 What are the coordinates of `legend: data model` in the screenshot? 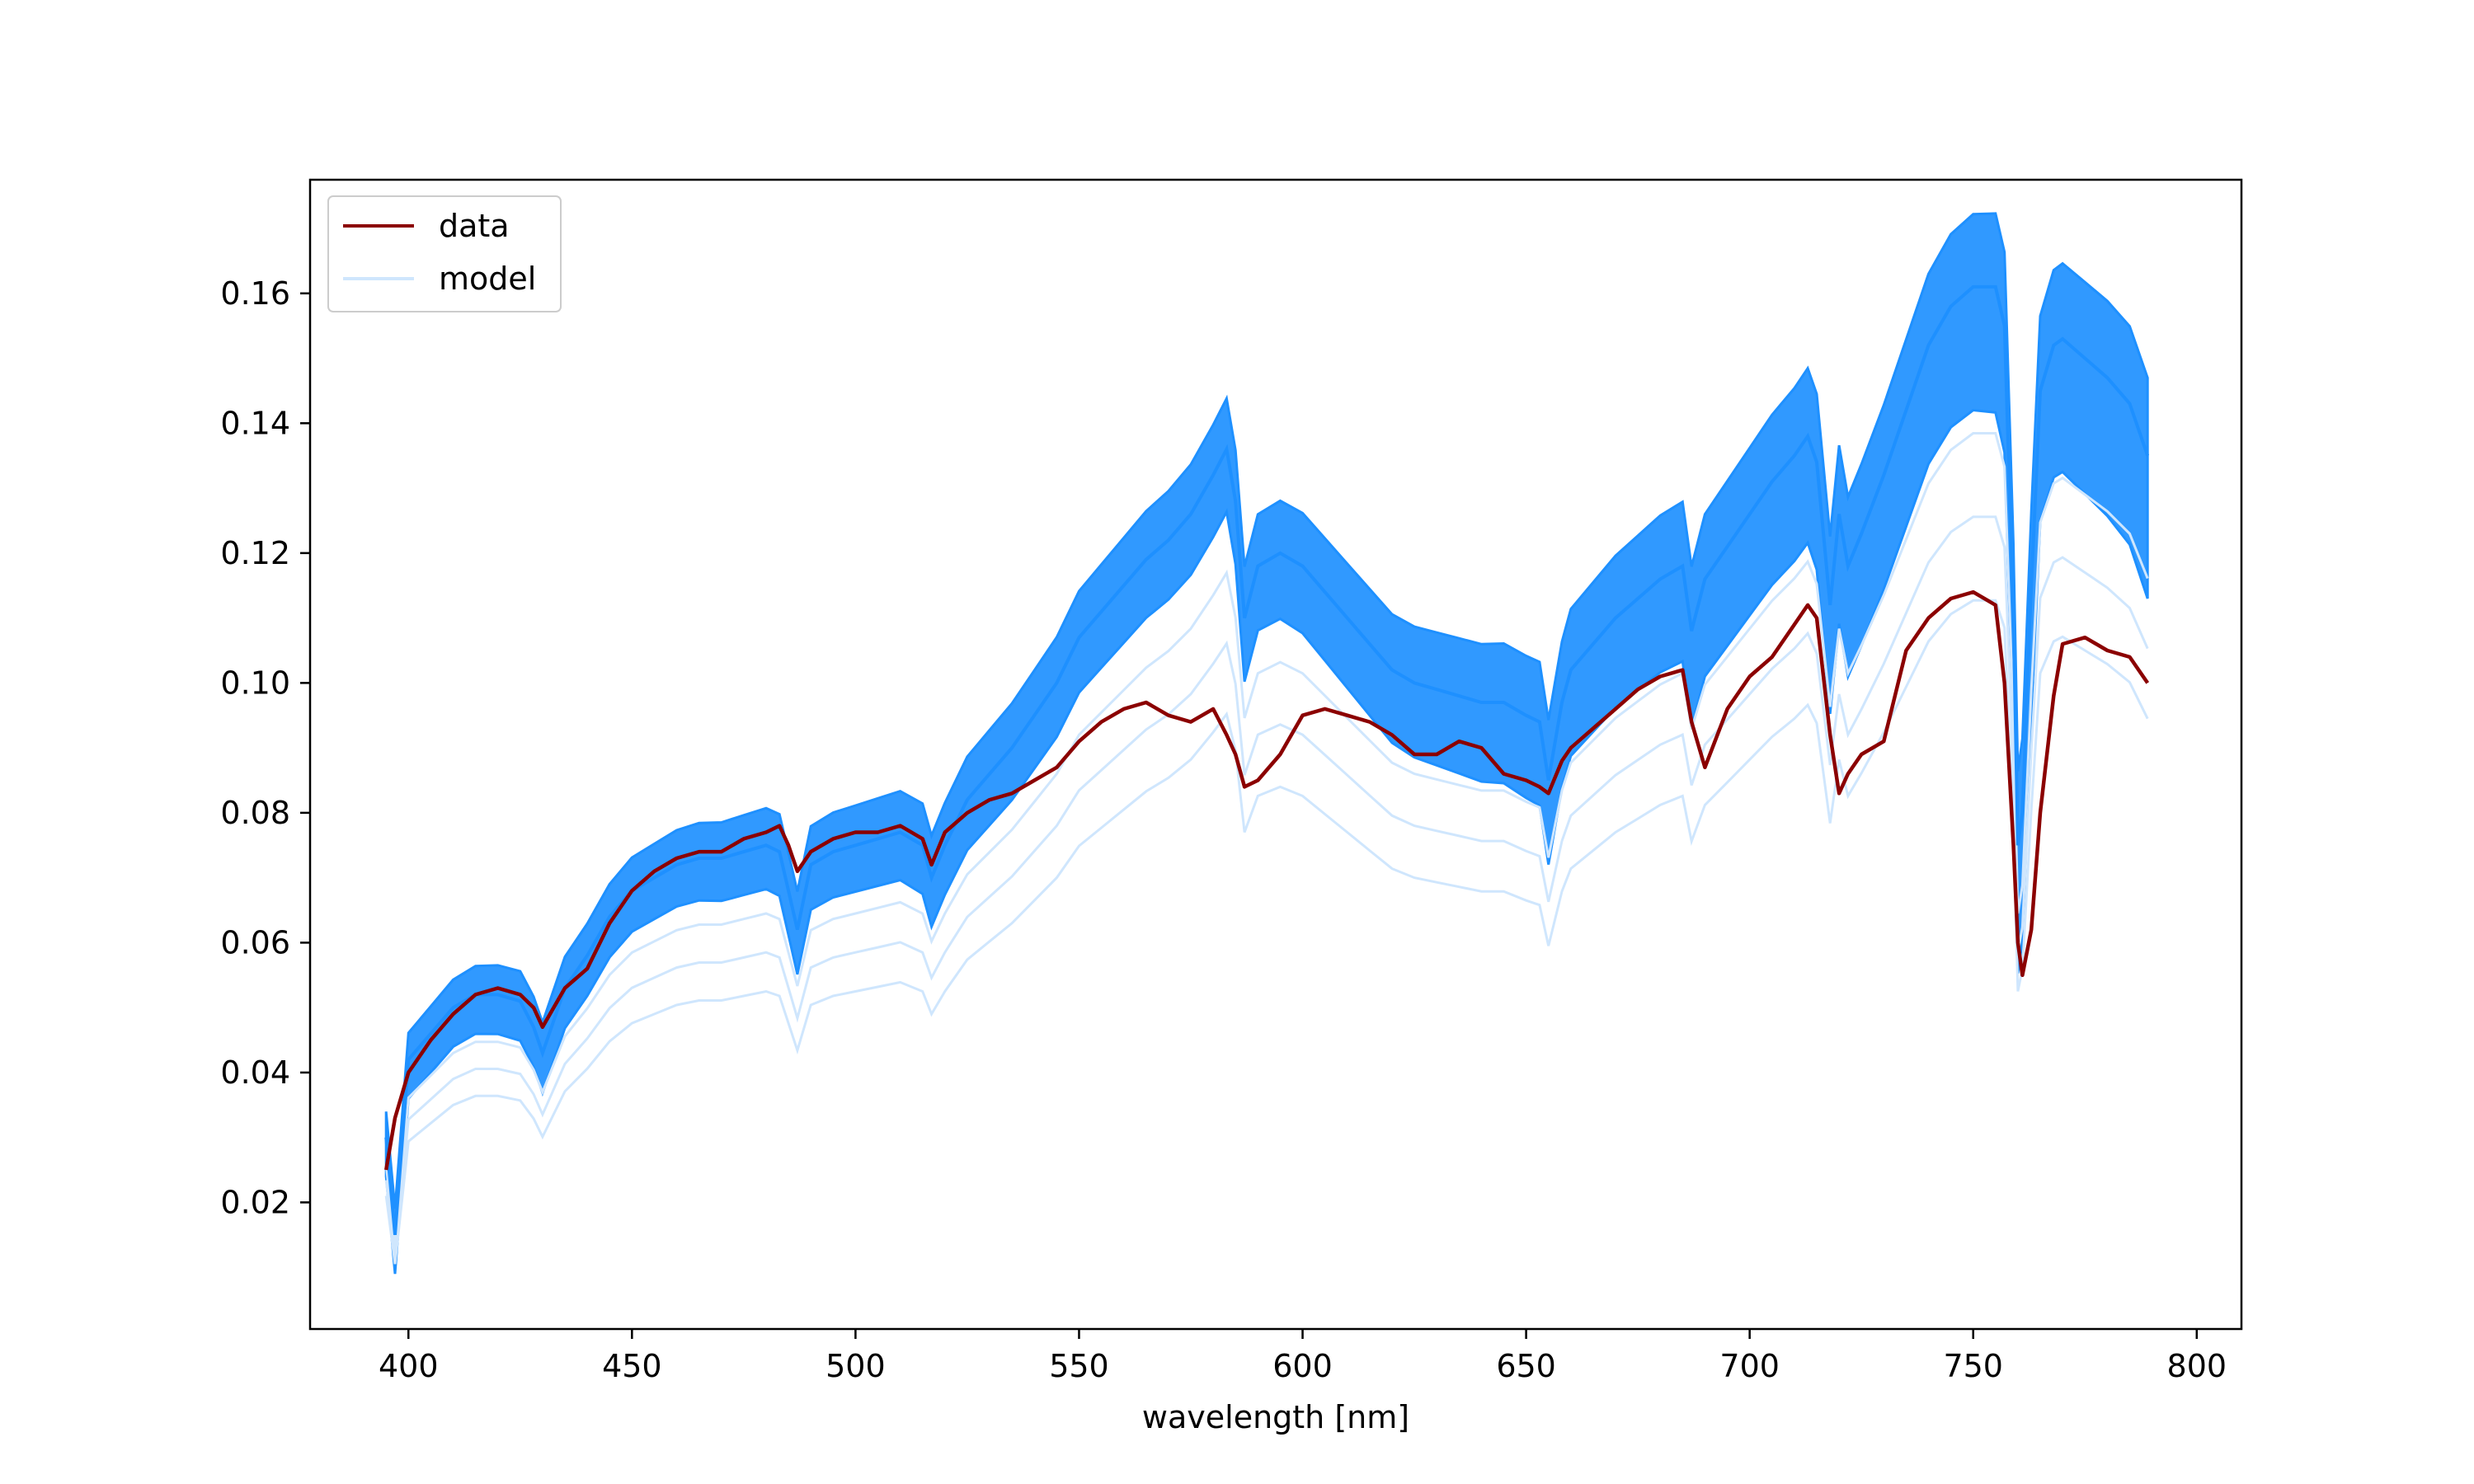 It's located at (444, 253).